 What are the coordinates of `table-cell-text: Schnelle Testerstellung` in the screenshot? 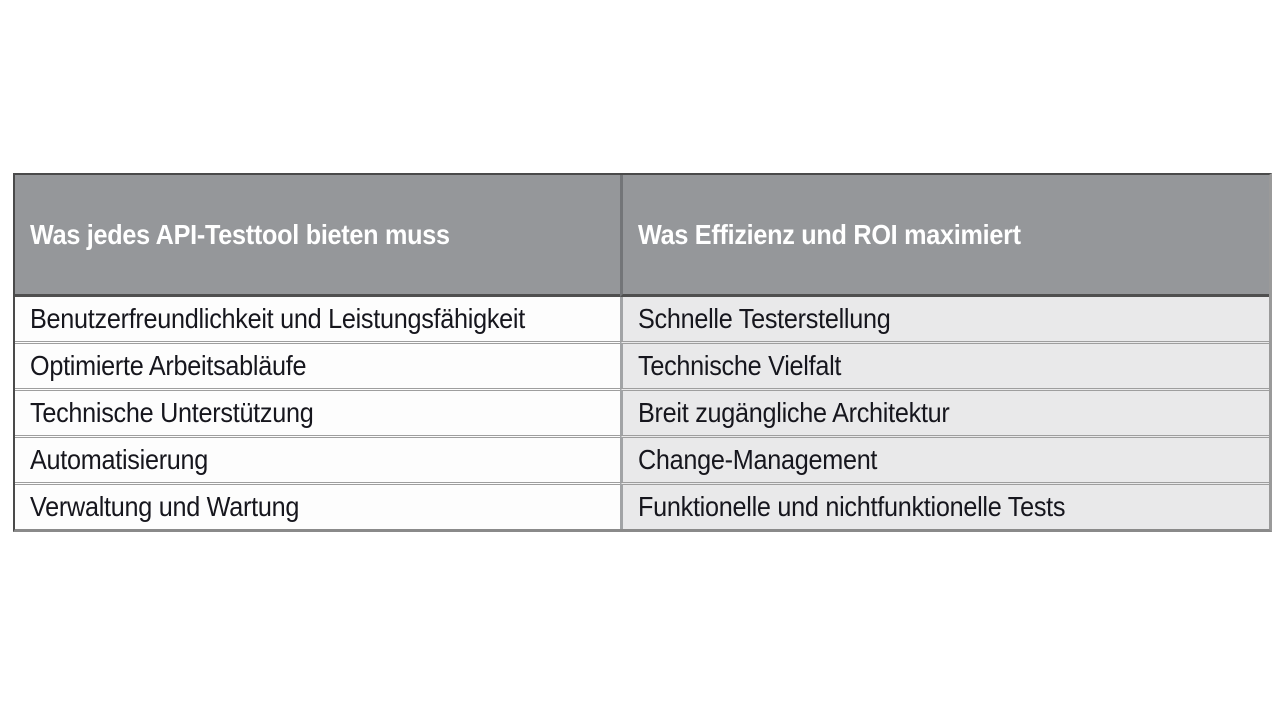 It's located at (764, 318).